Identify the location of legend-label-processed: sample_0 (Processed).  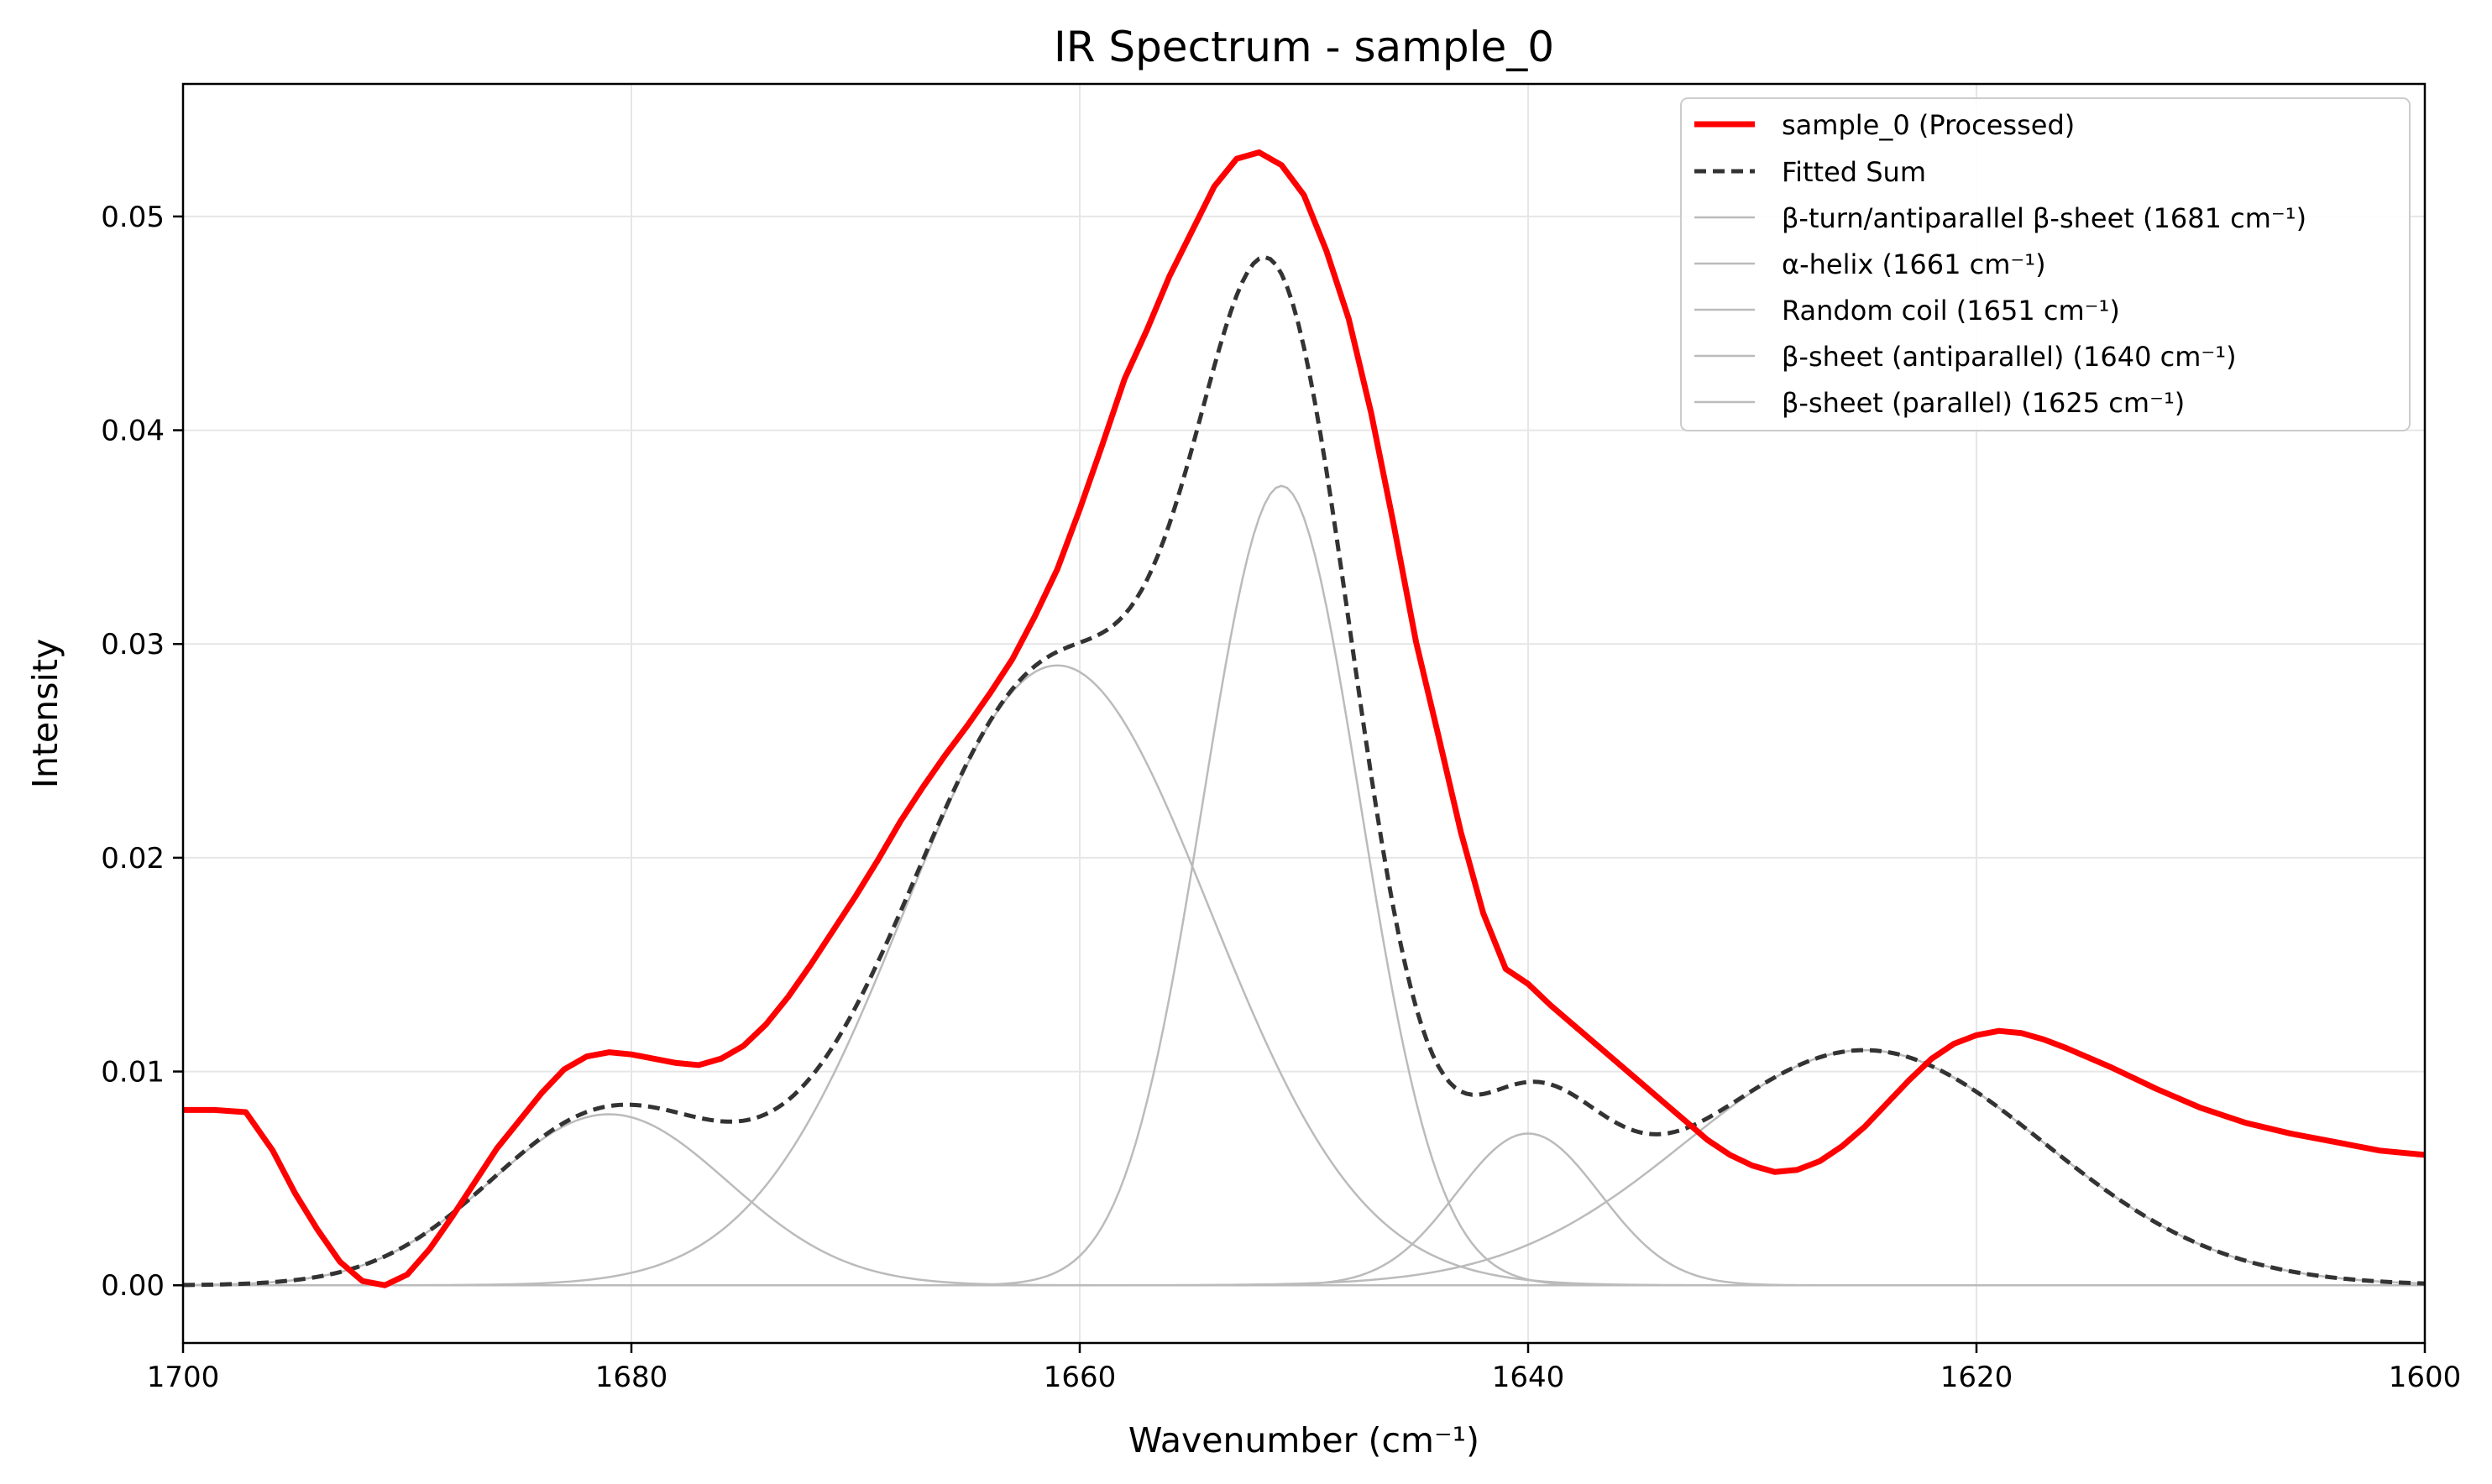
(1929, 125).